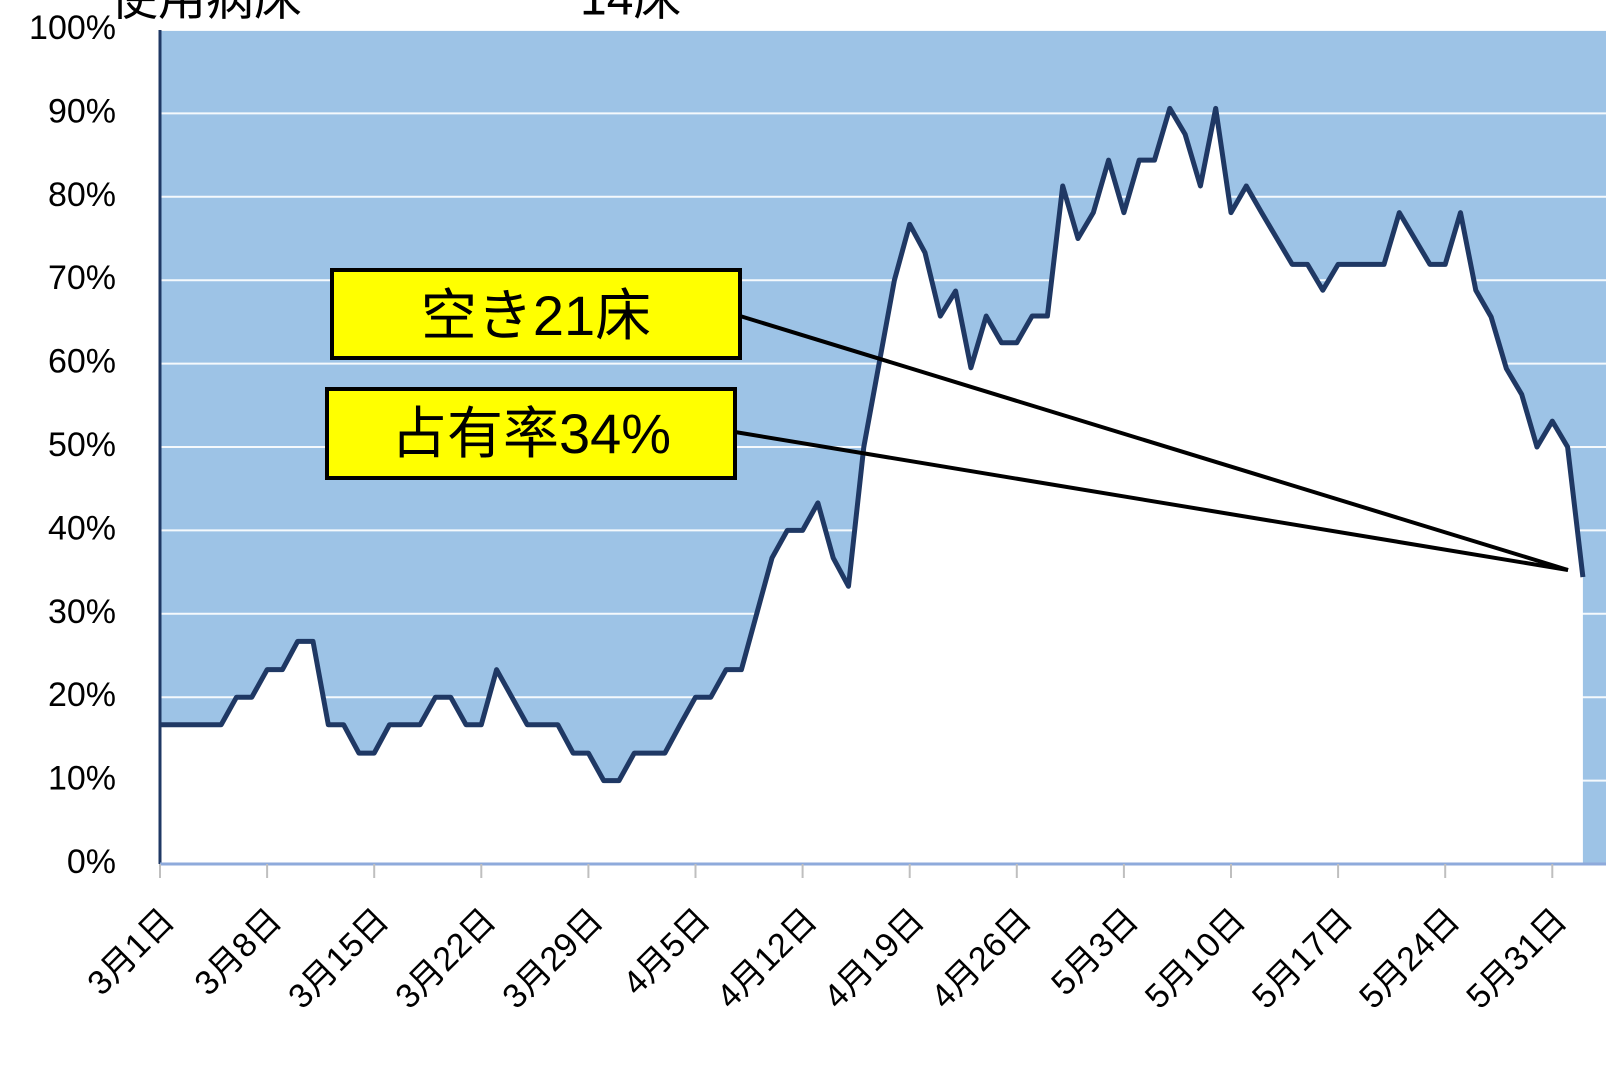 The image size is (1606, 1067). Describe the element at coordinates (238, 952) in the screenshot. I see `x-tick-label: 3月8日` at that location.